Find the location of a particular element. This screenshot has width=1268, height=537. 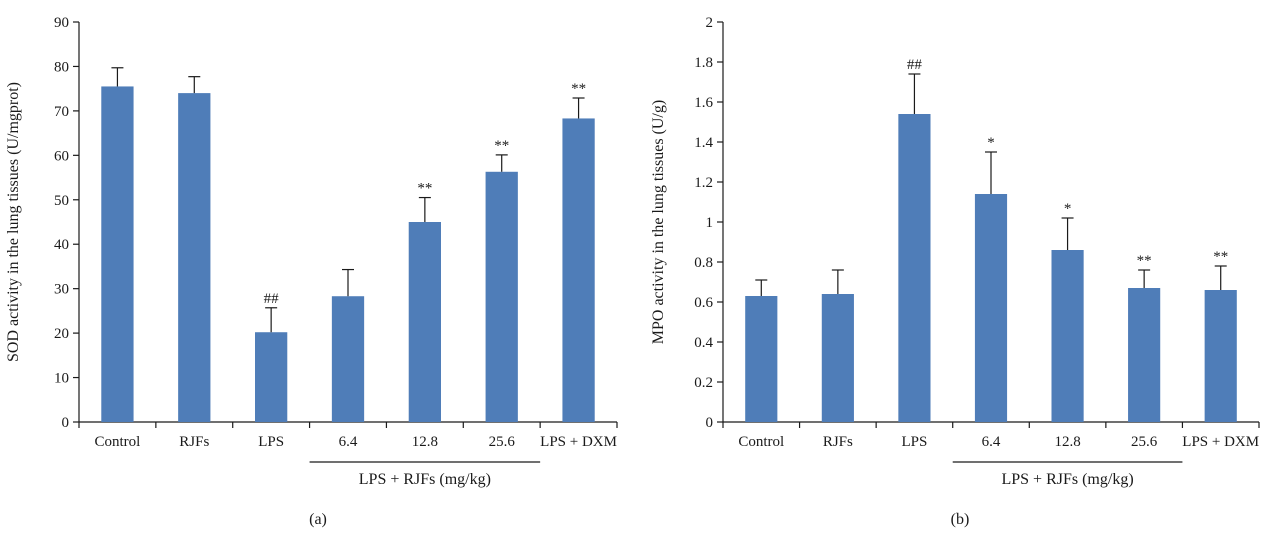

y-tick-label: 1 is located at coordinates (710, 223).